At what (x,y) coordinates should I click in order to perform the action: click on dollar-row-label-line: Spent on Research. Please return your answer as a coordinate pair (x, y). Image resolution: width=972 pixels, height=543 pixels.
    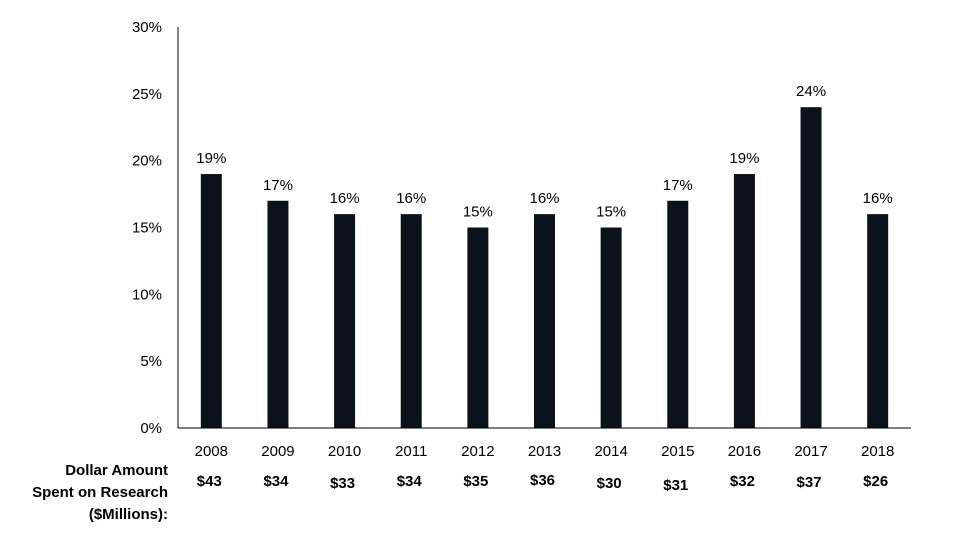
    Looking at the image, I should click on (100, 492).